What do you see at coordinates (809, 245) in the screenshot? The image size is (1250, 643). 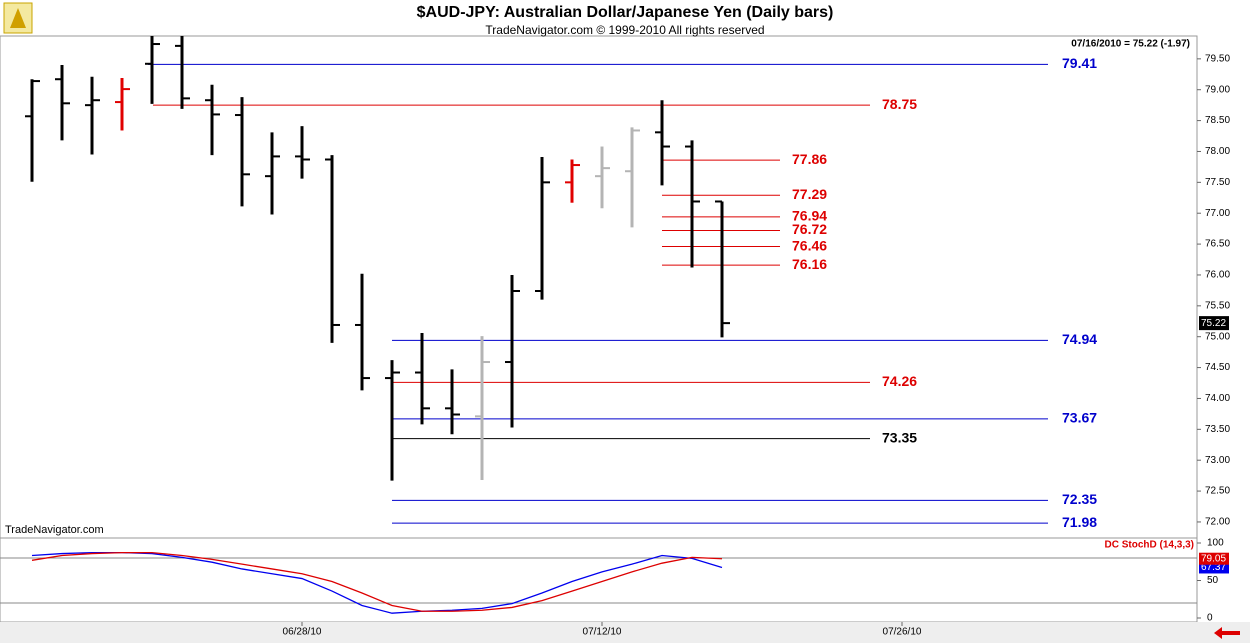 I see `level-label: 76.46` at bounding box center [809, 245].